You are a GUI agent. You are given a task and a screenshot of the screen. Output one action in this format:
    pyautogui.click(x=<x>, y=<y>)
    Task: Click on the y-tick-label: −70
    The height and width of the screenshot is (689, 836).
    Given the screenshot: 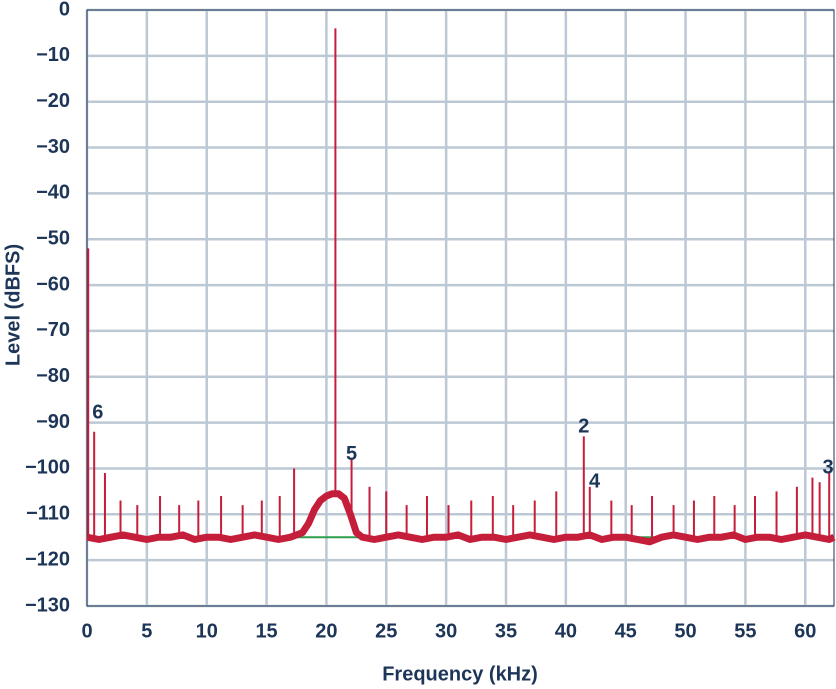 What is the action you would take?
    pyautogui.click(x=53, y=330)
    